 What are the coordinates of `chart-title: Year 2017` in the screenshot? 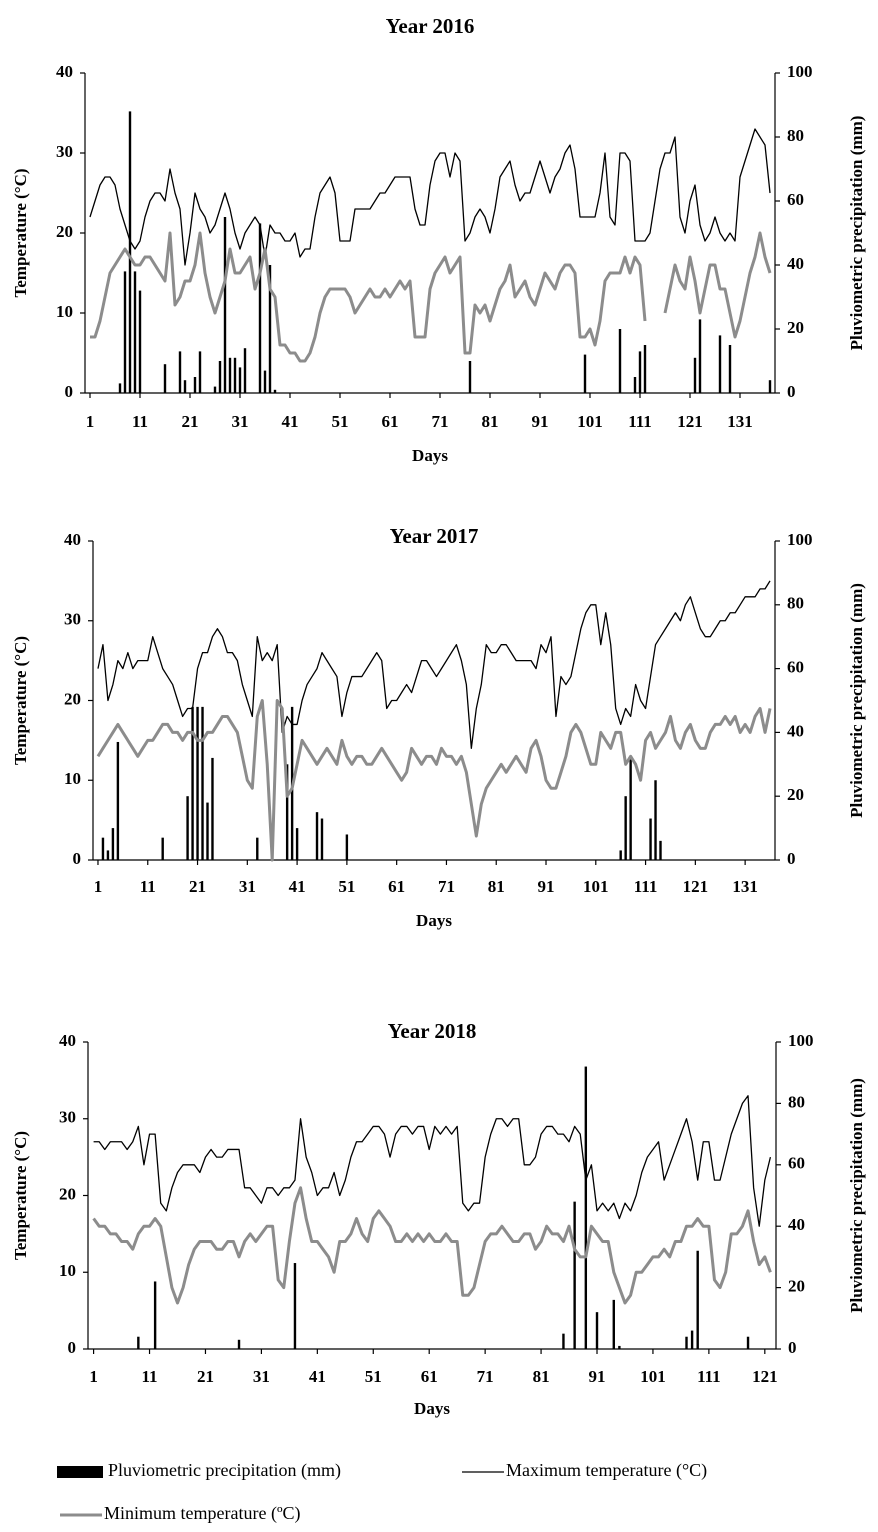 It's located at (434, 536).